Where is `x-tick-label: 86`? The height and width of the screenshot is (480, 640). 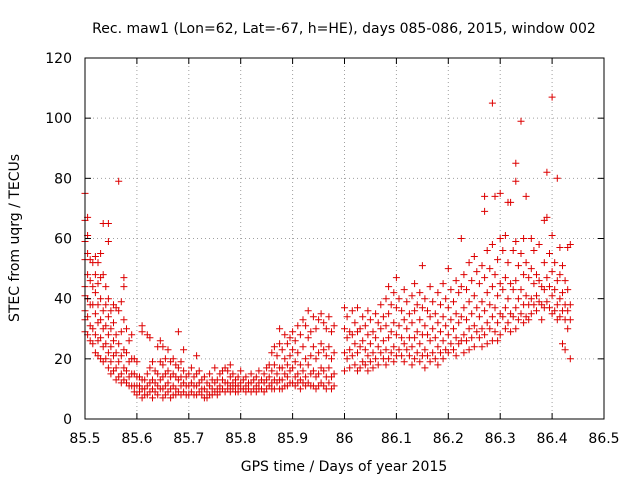 x-tick-label: 86 is located at coordinates (345, 439).